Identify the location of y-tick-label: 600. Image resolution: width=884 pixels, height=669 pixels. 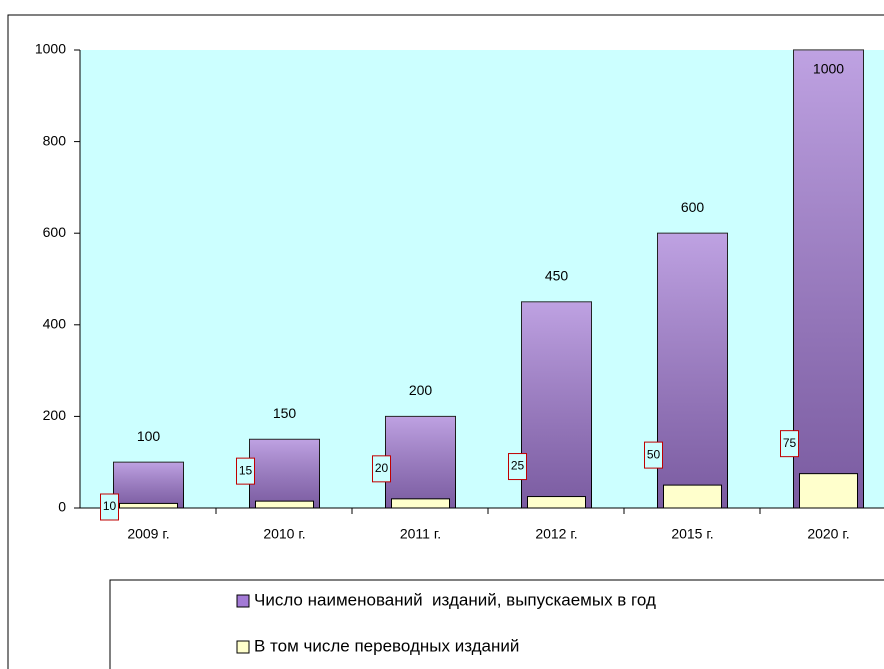
(55, 232).